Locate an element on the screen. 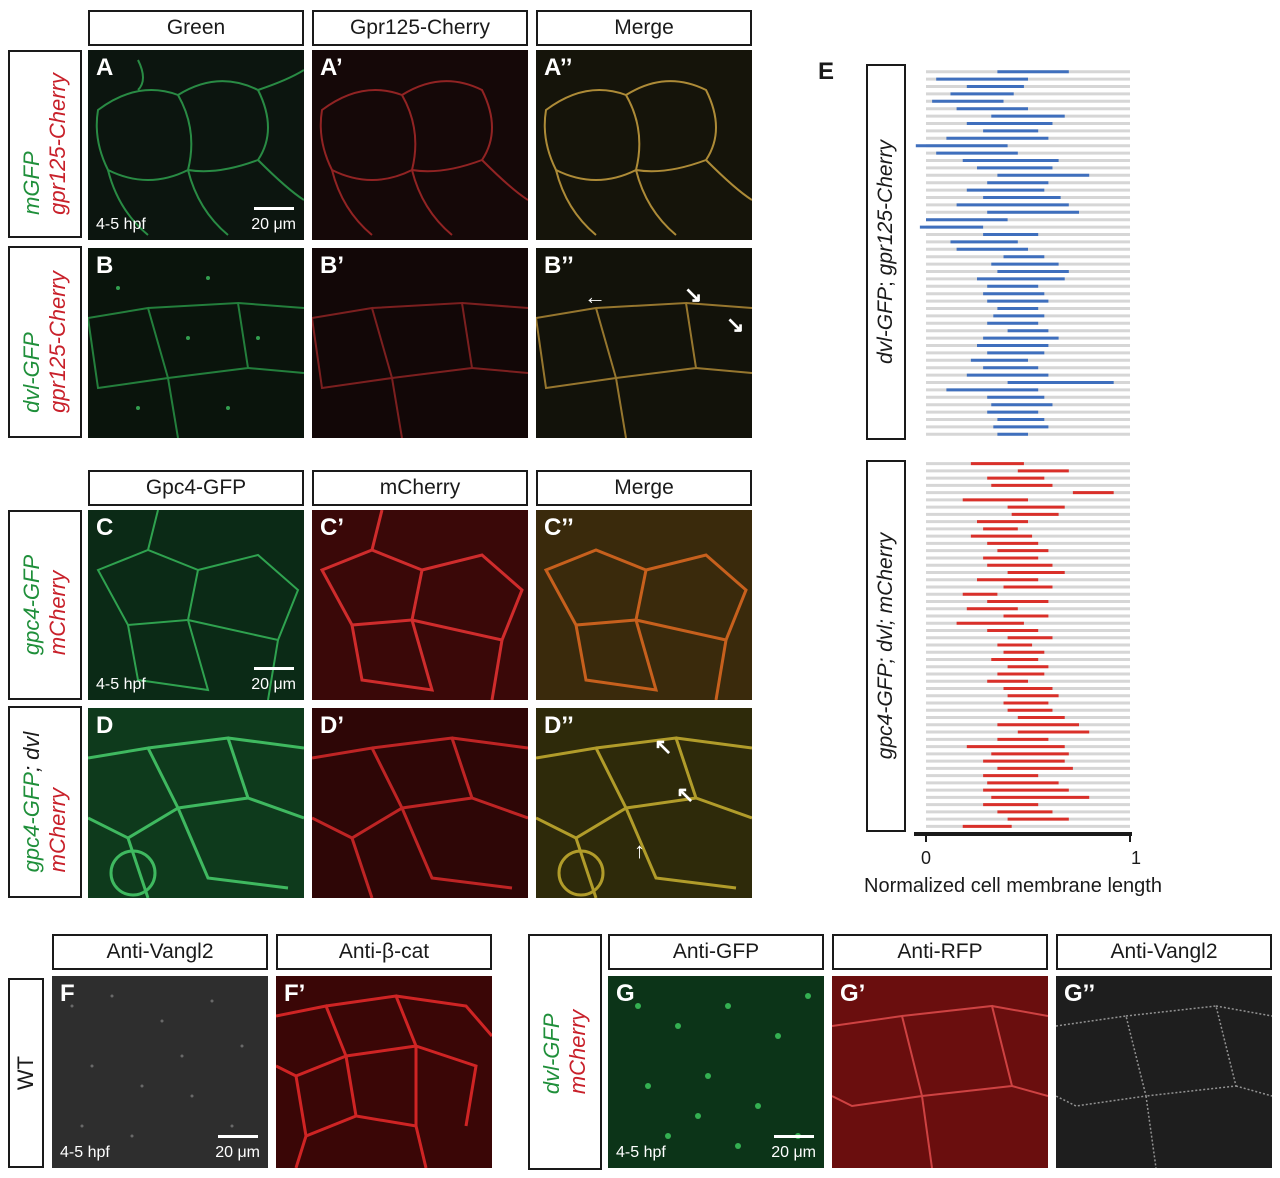  side-label-wt: WT is located at coordinates (25, 1073).